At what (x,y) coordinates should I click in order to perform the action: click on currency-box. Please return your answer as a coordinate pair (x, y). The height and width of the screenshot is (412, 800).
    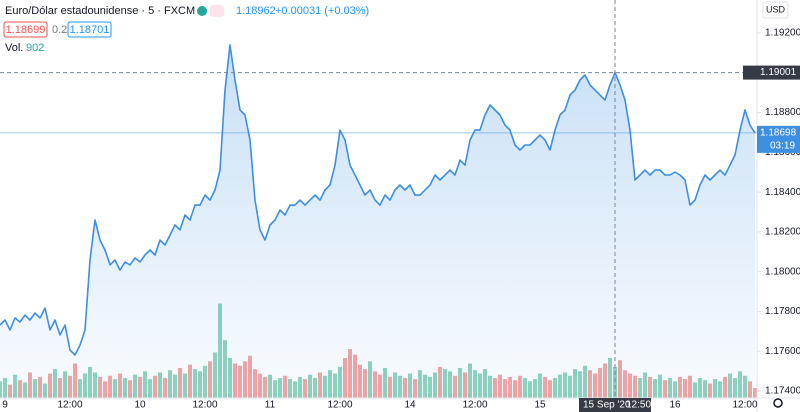
    Looking at the image, I should click on (775, 10).